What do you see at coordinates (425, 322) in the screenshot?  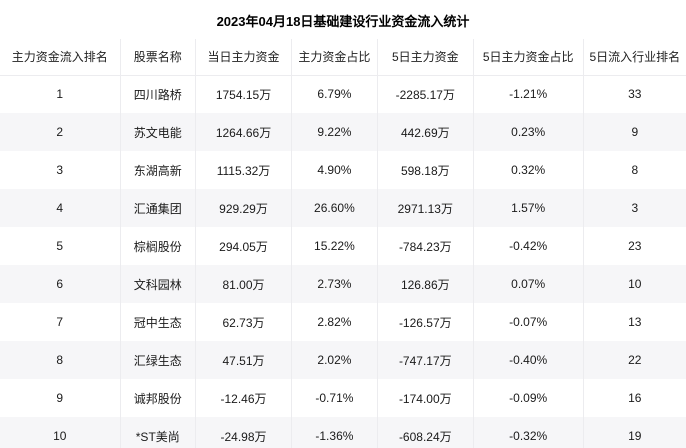 I see `fund-5day-cell: -126.57万` at bounding box center [425, 322].